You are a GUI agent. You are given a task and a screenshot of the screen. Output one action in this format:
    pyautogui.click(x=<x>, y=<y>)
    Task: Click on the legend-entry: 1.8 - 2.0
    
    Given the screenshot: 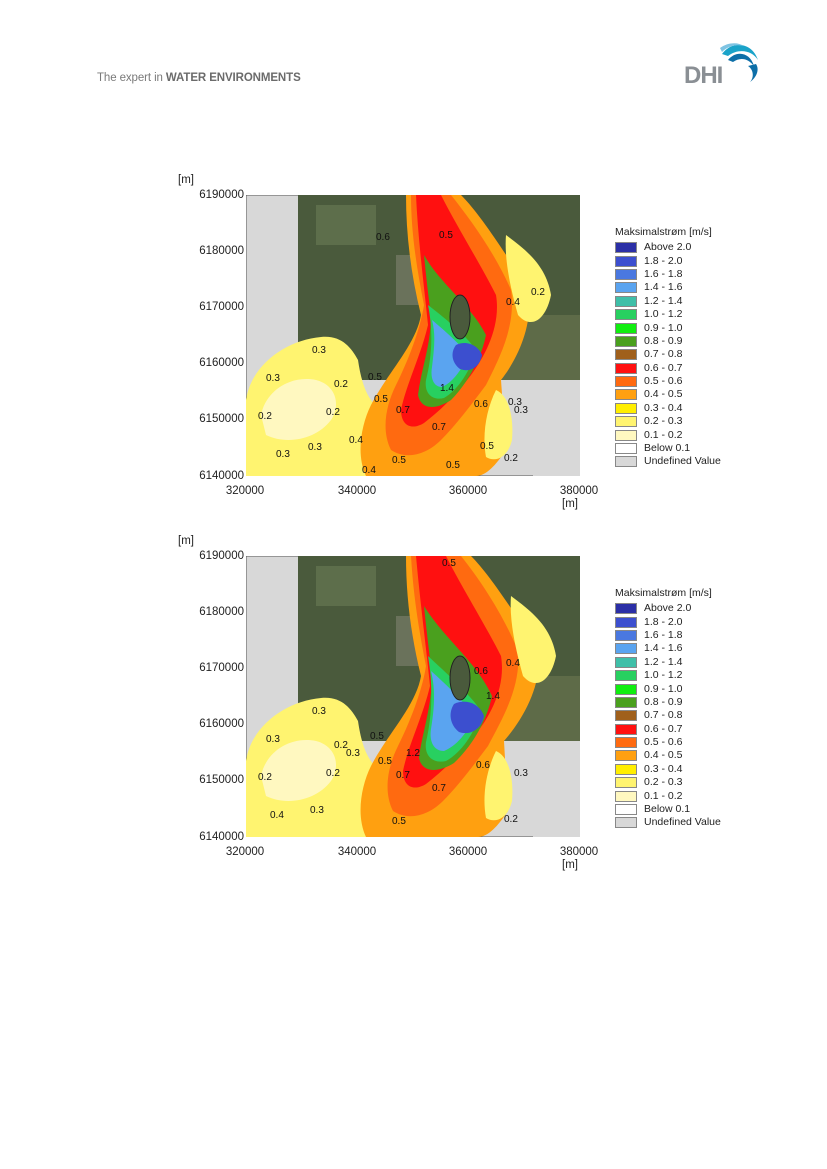 What is the action you would take?
    pyautogui.click(x=668, y=621)
    